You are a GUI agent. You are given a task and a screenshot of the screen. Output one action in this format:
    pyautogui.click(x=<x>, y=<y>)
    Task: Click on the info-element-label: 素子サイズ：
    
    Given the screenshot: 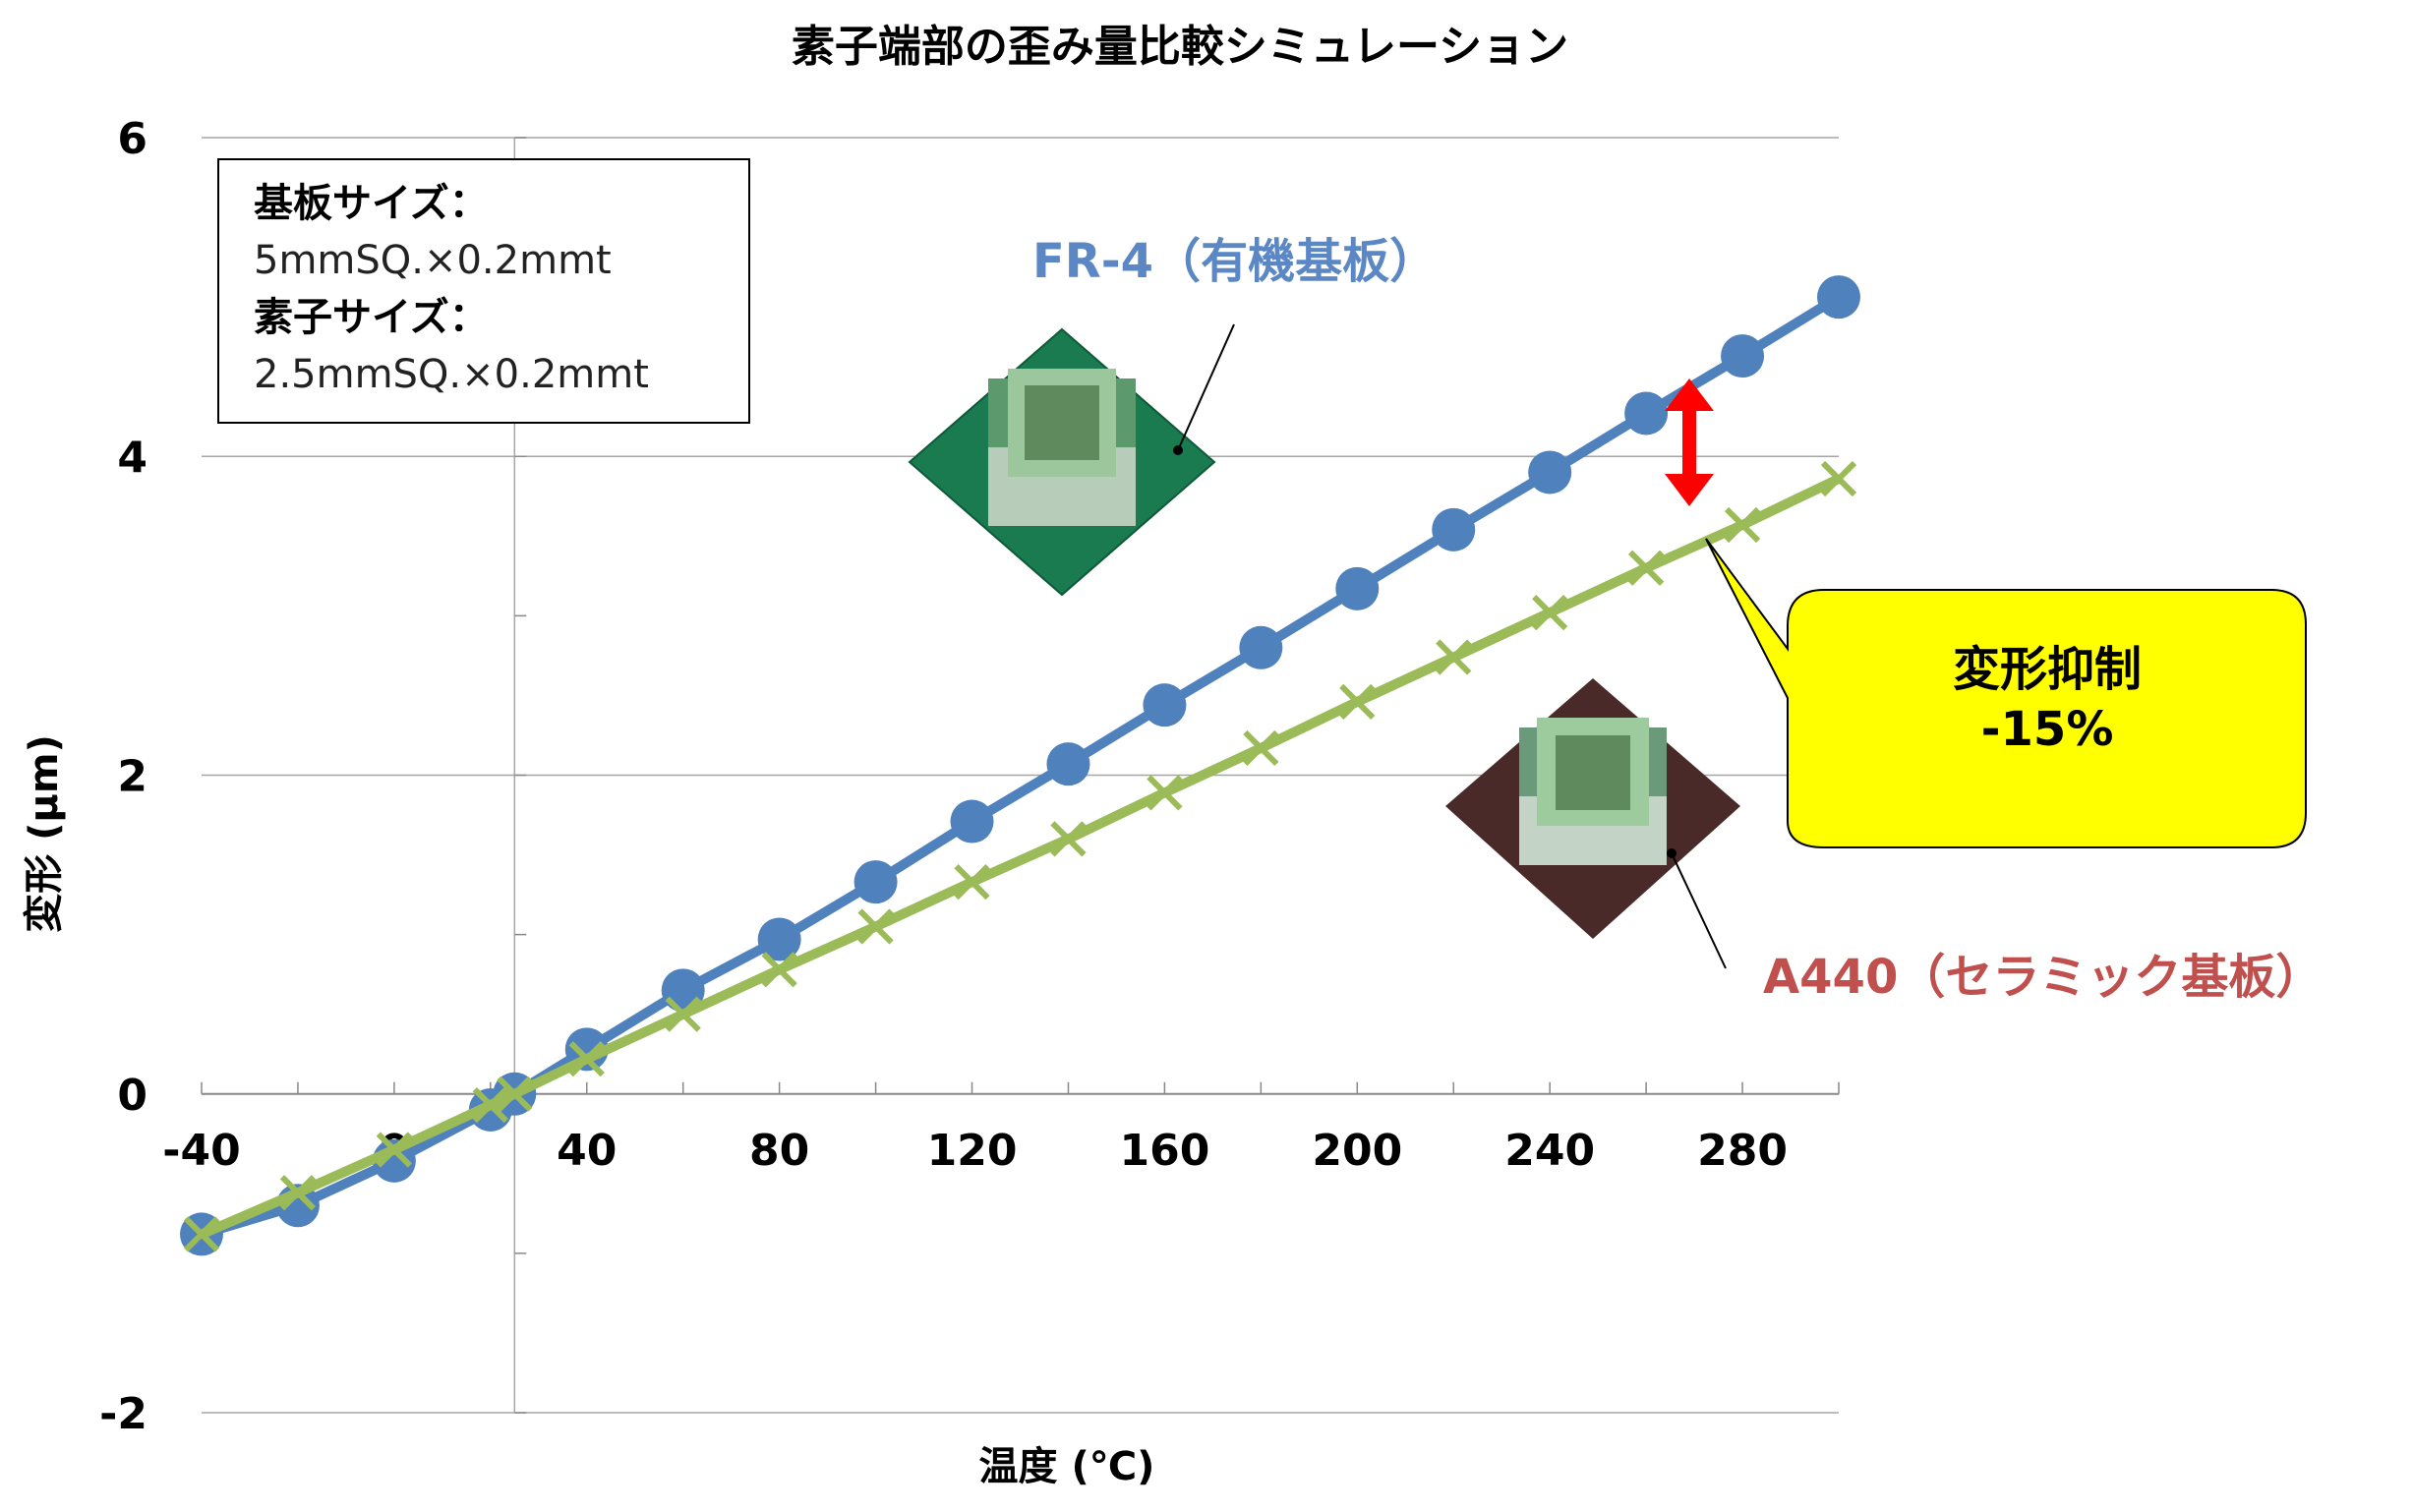 What is the action you would take?
    pyautogui.click(x=371, y=317)
    